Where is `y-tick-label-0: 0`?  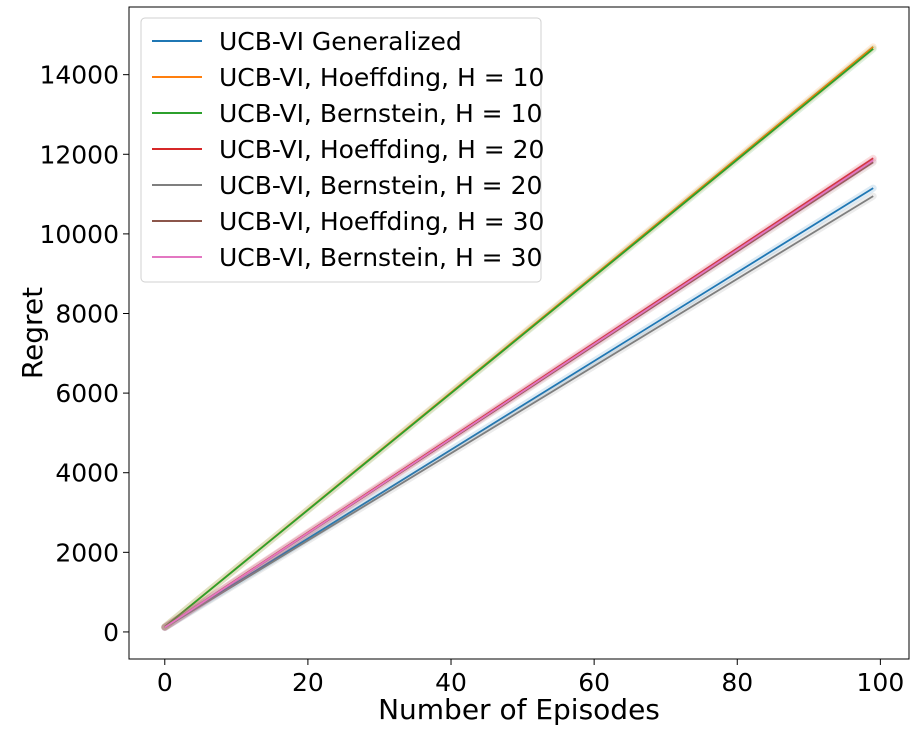 y-tick-label-0: 0 is located at coordinates (111, 632).